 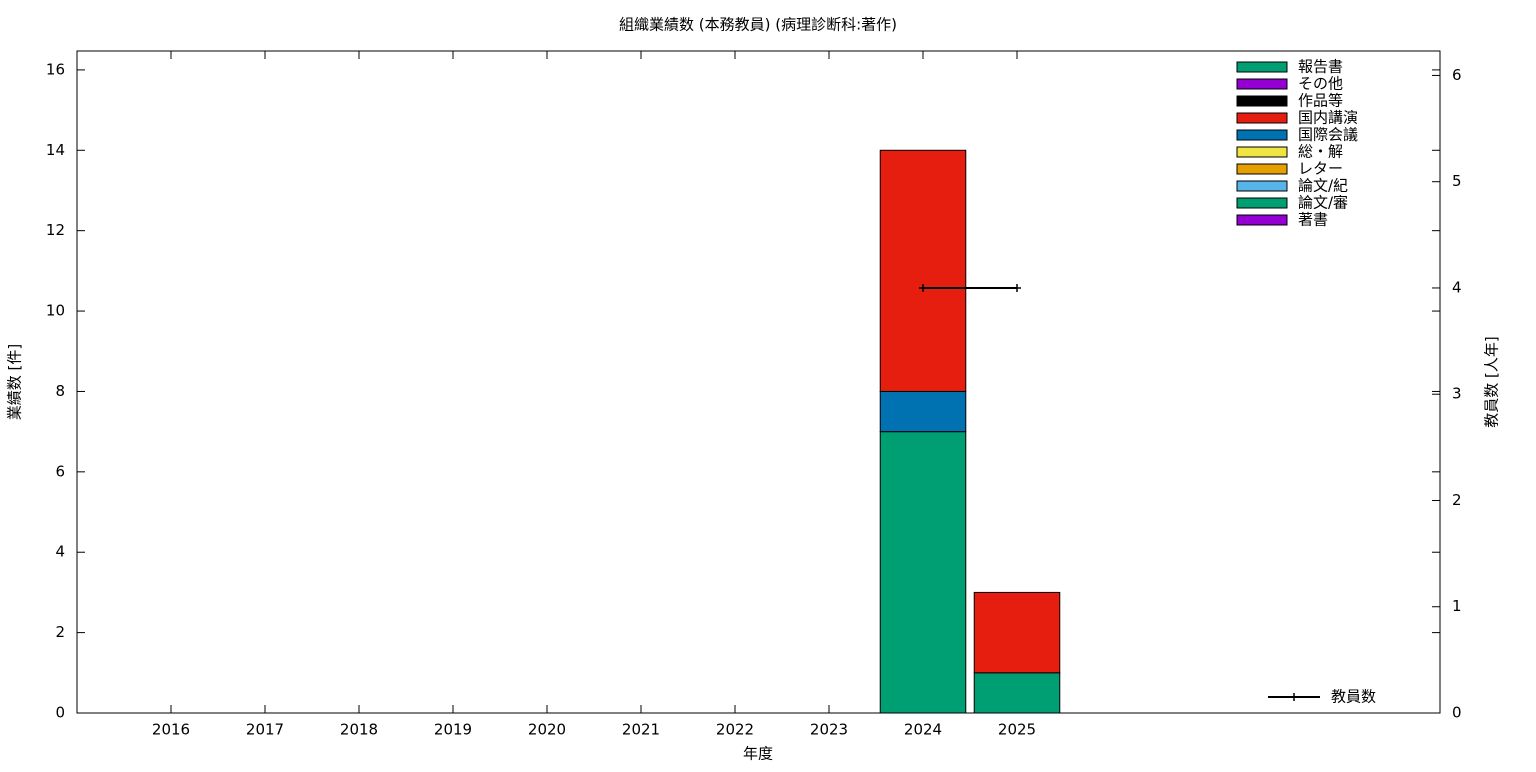 What do you see at coordinates (1320, 84) in the screenshot?
I see `legend-label: その他` at bounding box center [1320, 84].